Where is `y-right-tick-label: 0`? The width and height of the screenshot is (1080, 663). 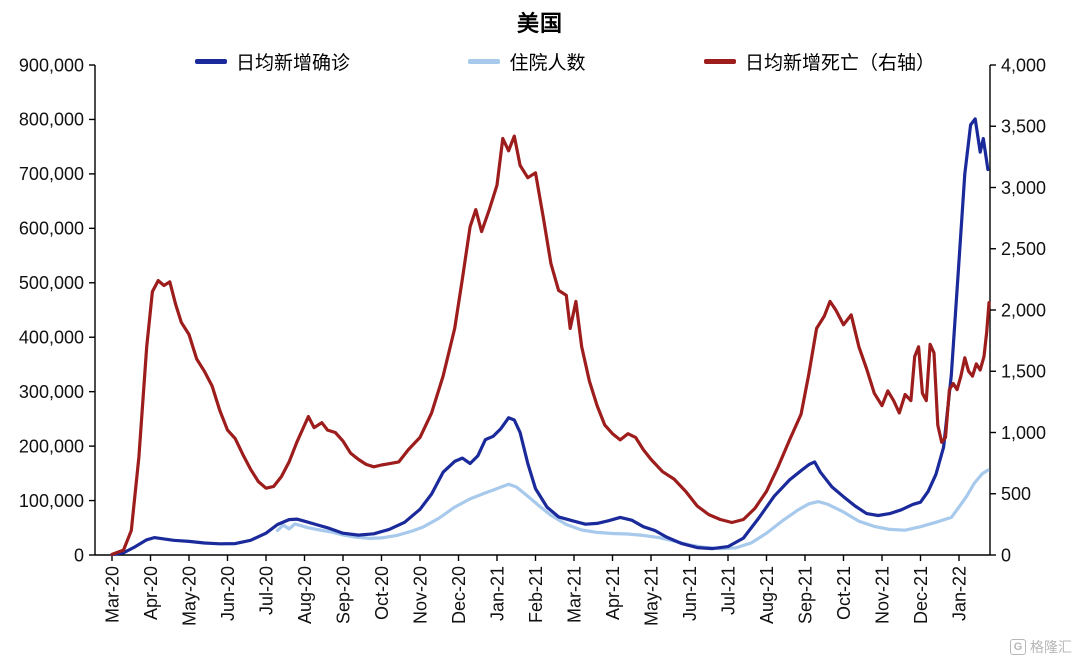 y-right-tick-label: 0 is located at coordinates (1006, 555).